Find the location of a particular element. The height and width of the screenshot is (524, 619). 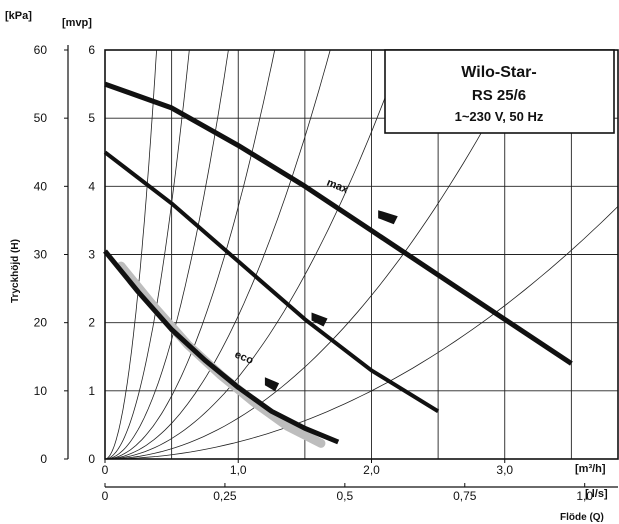

title-box is located at coordinates (499, 91).